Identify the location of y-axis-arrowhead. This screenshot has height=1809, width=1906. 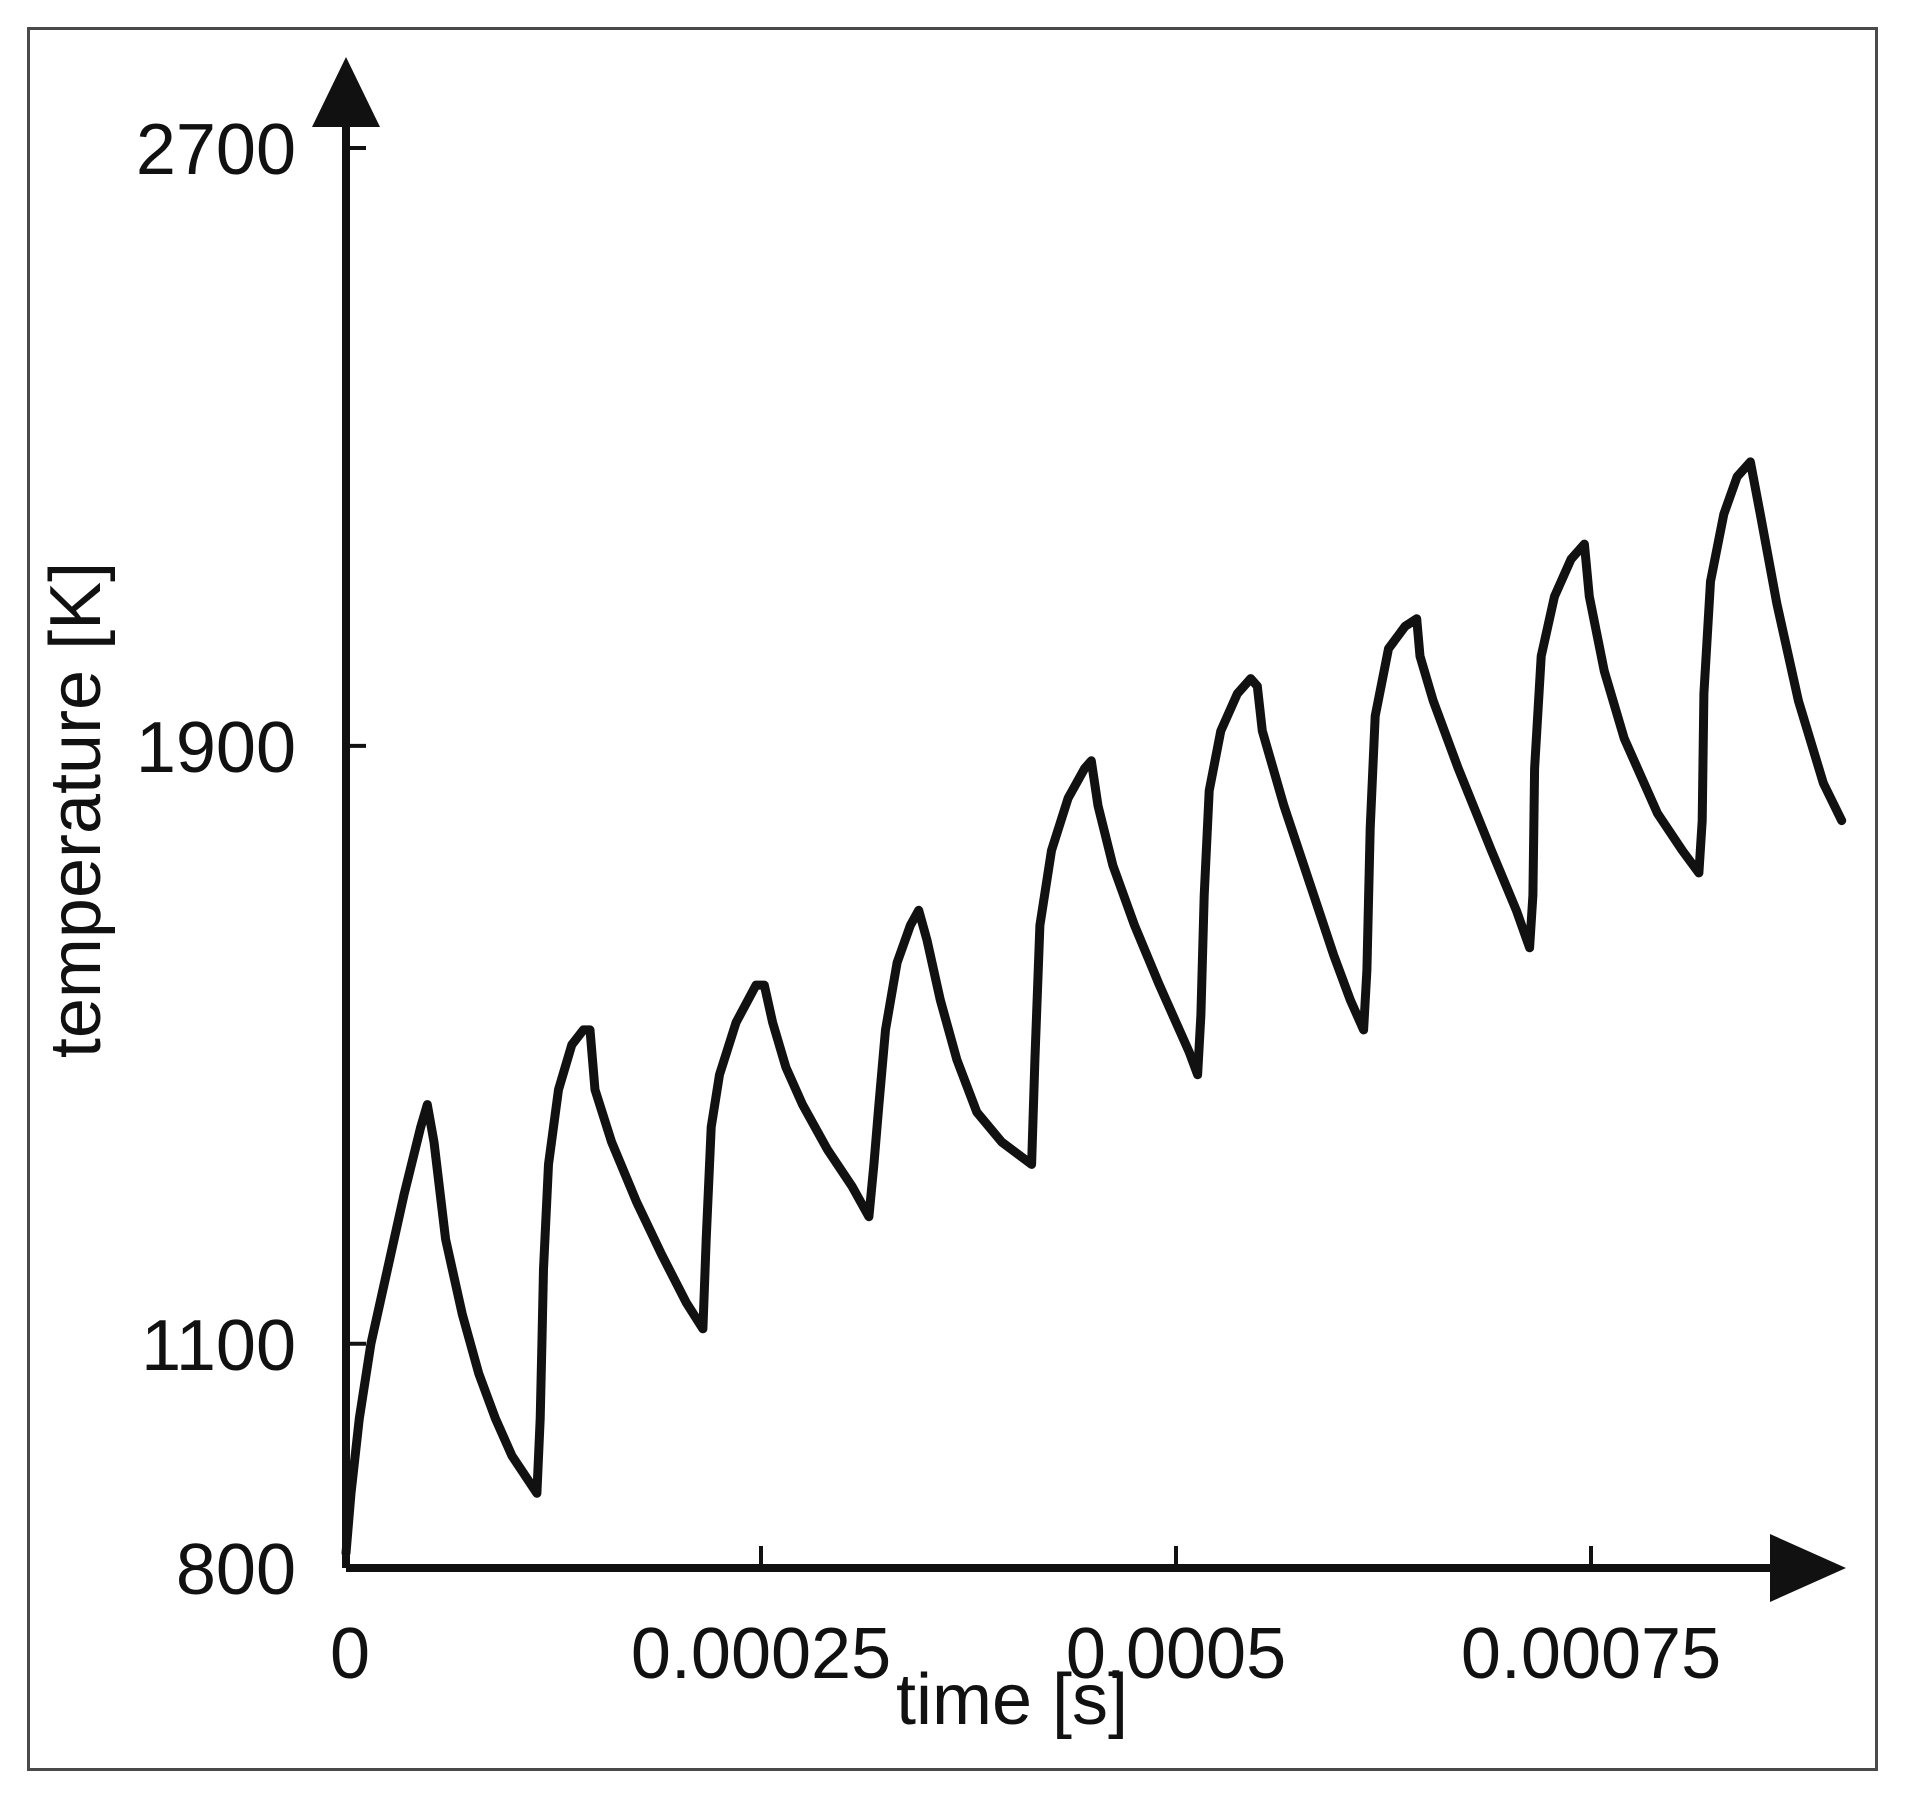
(346, 92).